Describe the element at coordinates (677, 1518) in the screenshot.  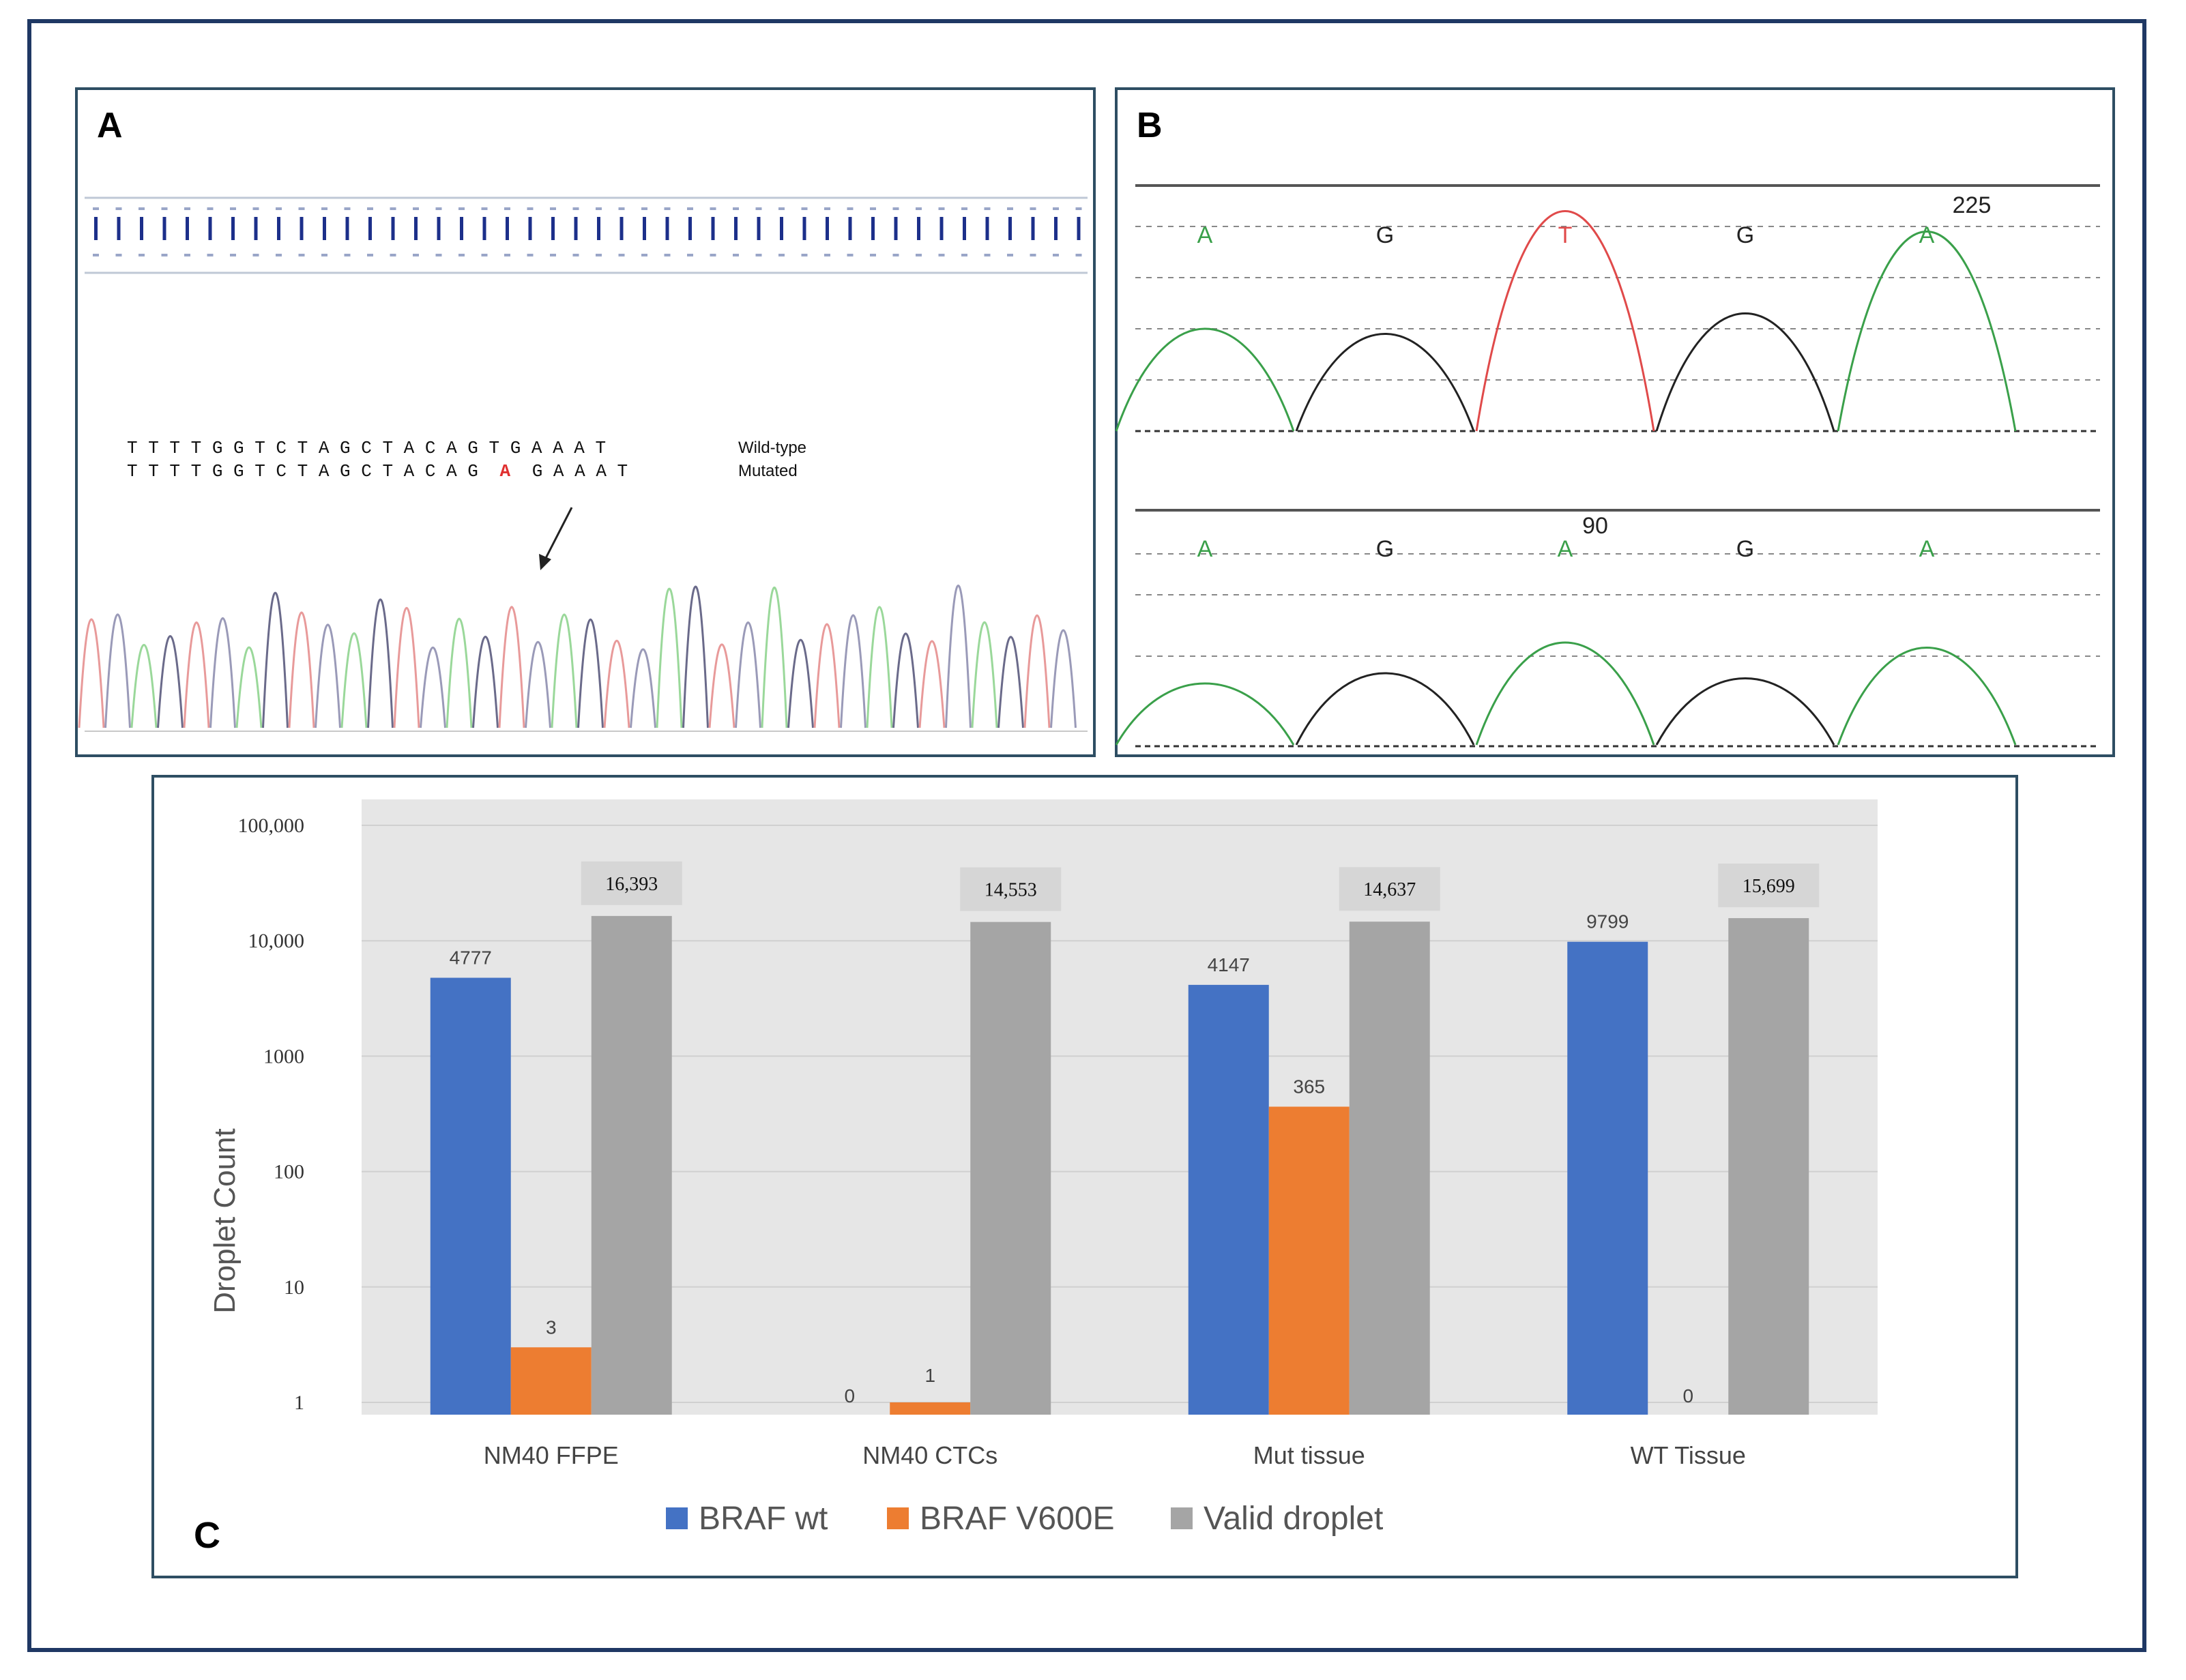
I see `legend-swatch` at that location.